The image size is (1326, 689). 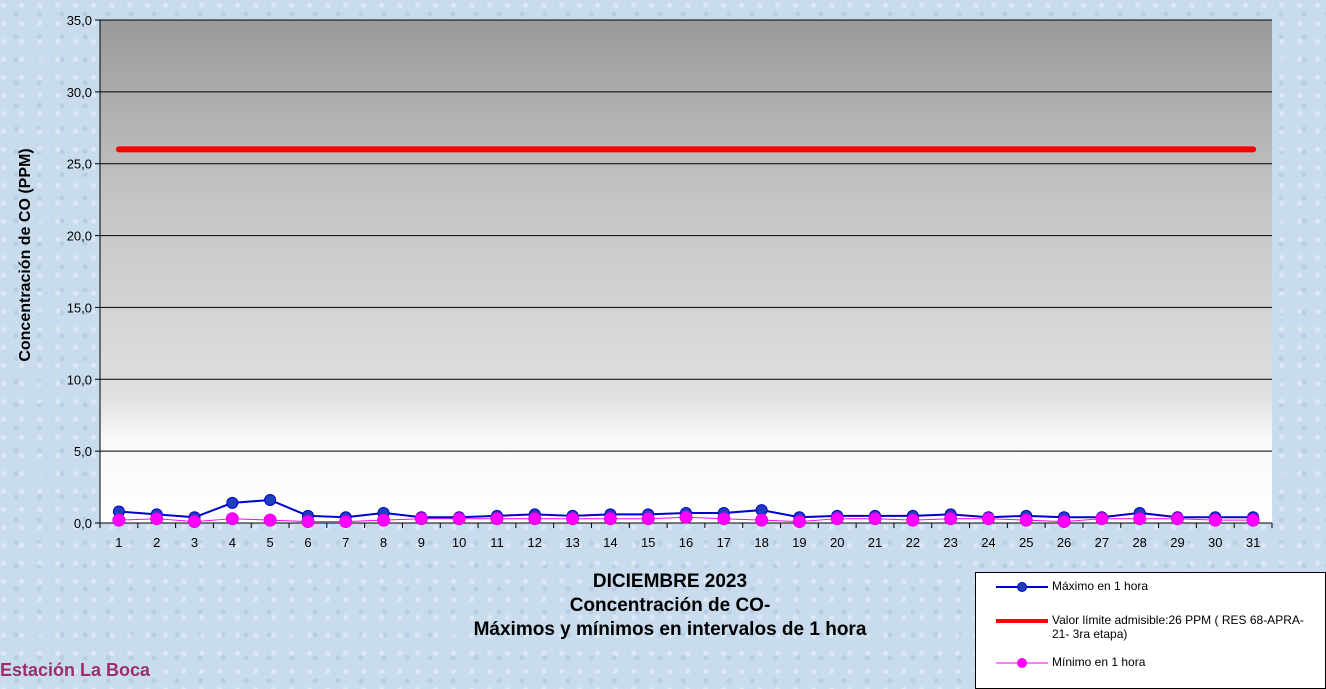 What do you see at coordinates (670, 581) in the screenshot?
I see `chart-title: DICIEMBRE 2023` at bounding box center [670, 581].